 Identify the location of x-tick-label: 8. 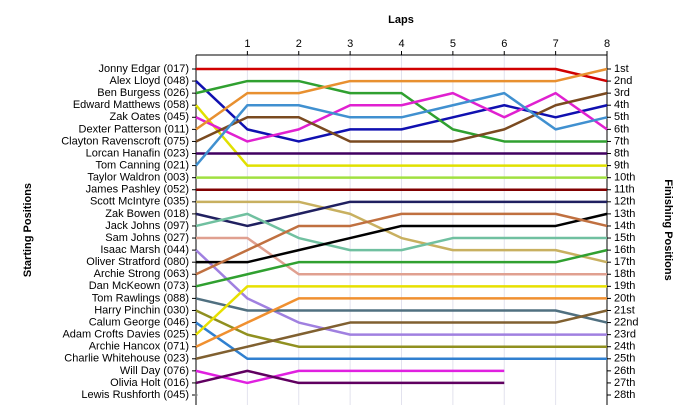
(607, 44).